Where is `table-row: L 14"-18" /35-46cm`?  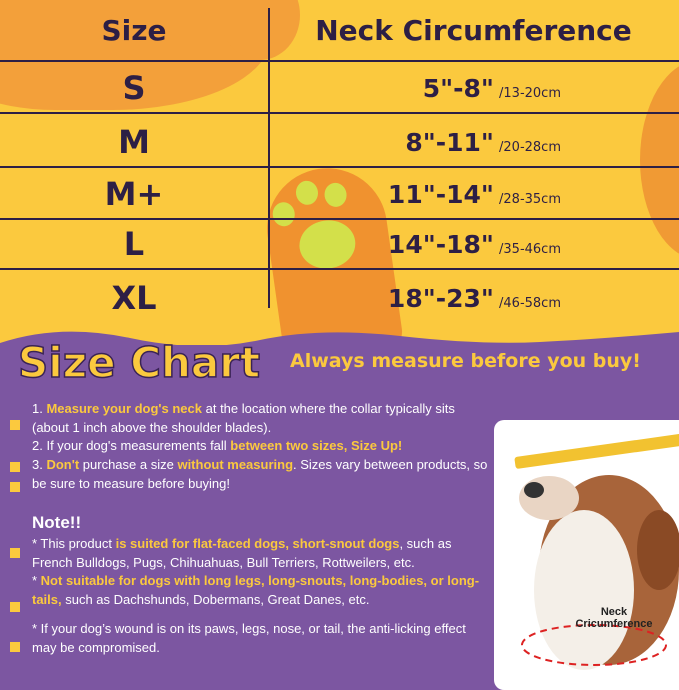 table-row: L 14"-18" /35-46cm is located at coordinates (339, 245).